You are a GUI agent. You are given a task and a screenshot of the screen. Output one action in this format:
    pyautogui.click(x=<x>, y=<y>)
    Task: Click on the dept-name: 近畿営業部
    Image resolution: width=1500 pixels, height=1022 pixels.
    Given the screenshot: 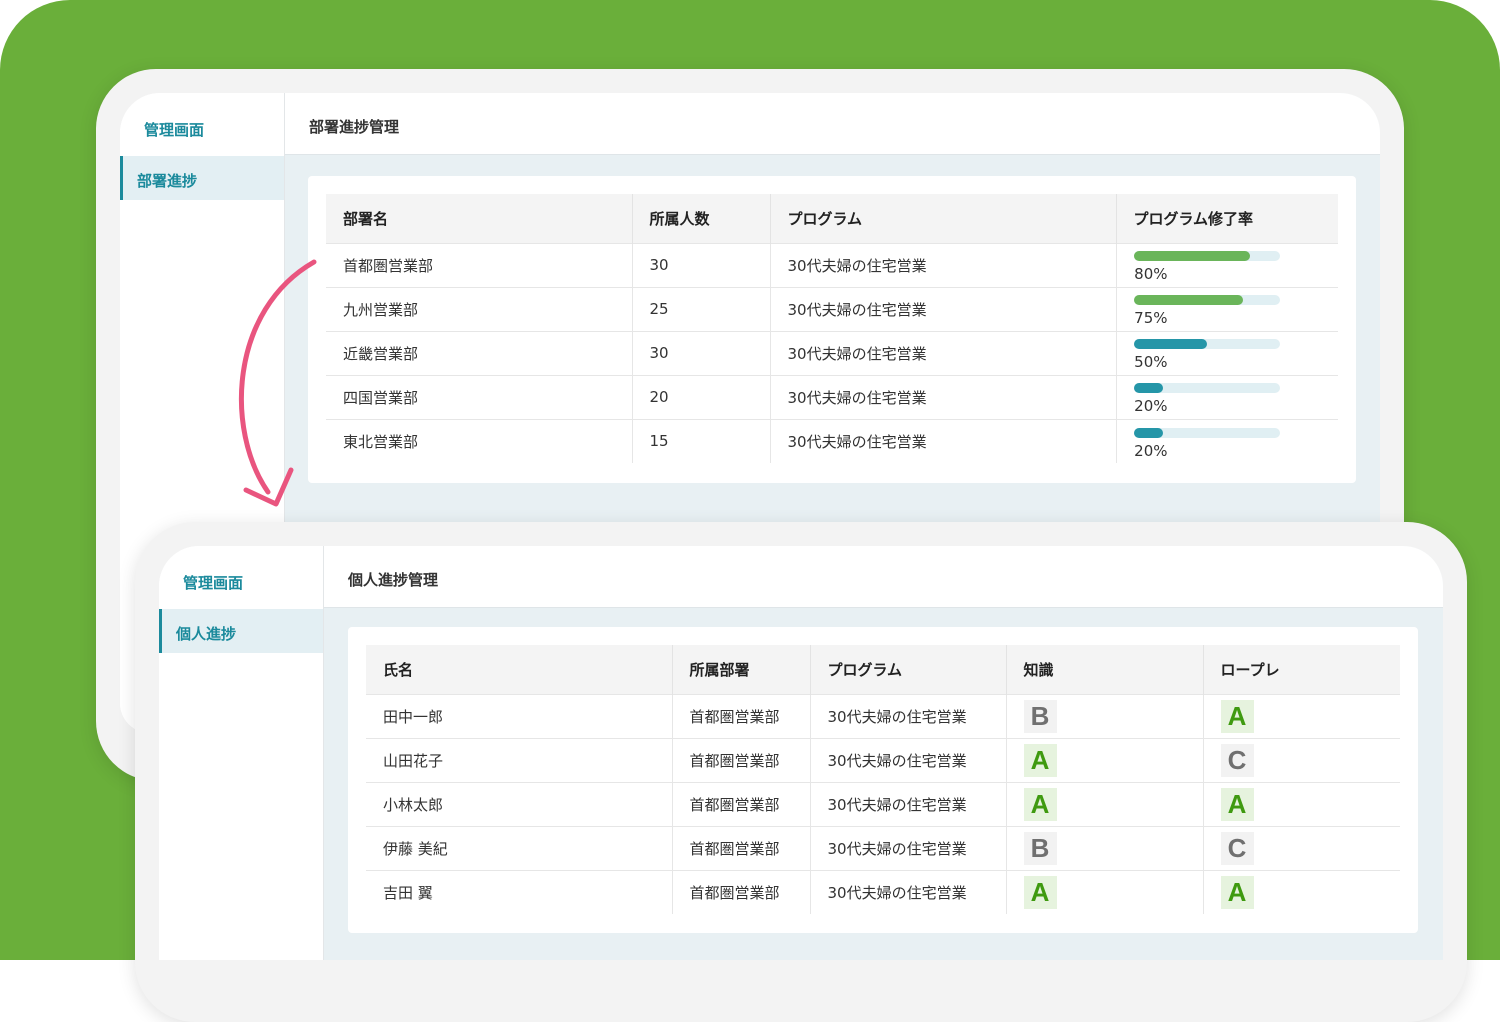 What is the action you would take?
    pyautogui.click(x=479, y=352)
    